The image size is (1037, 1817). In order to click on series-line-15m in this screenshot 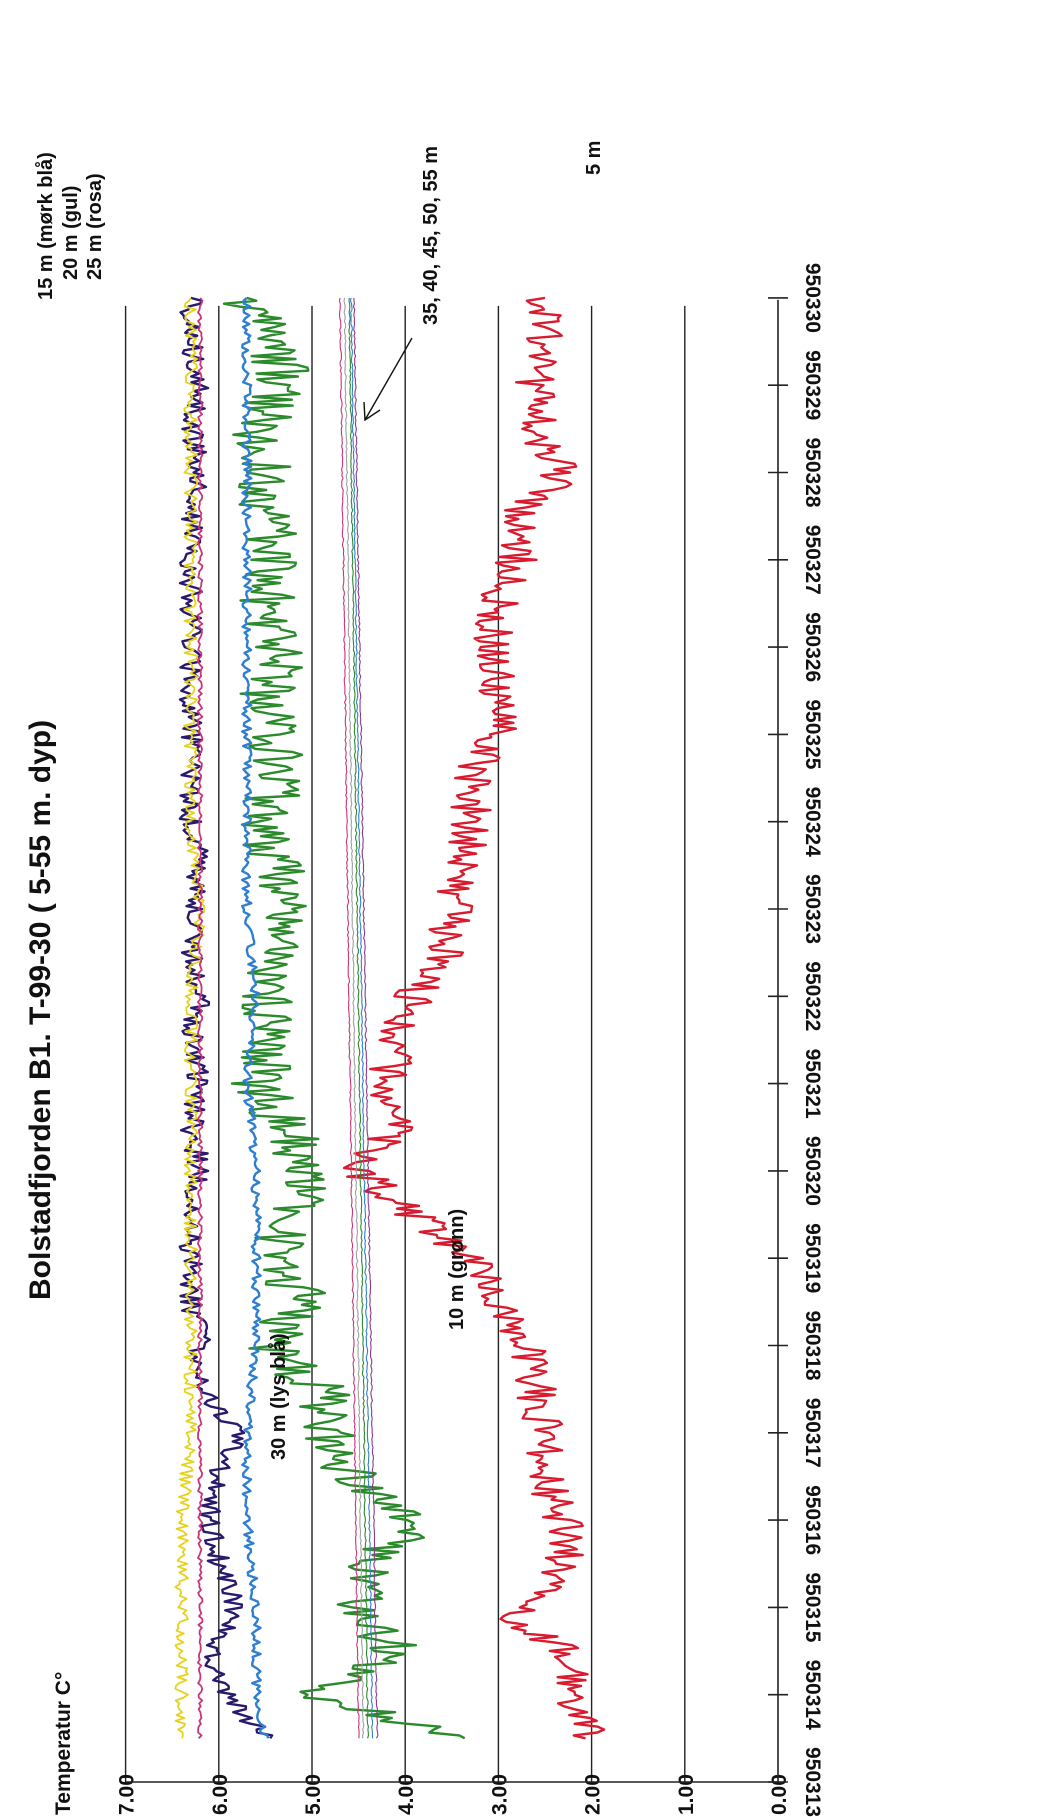, I will do `click(226, 1017)`.